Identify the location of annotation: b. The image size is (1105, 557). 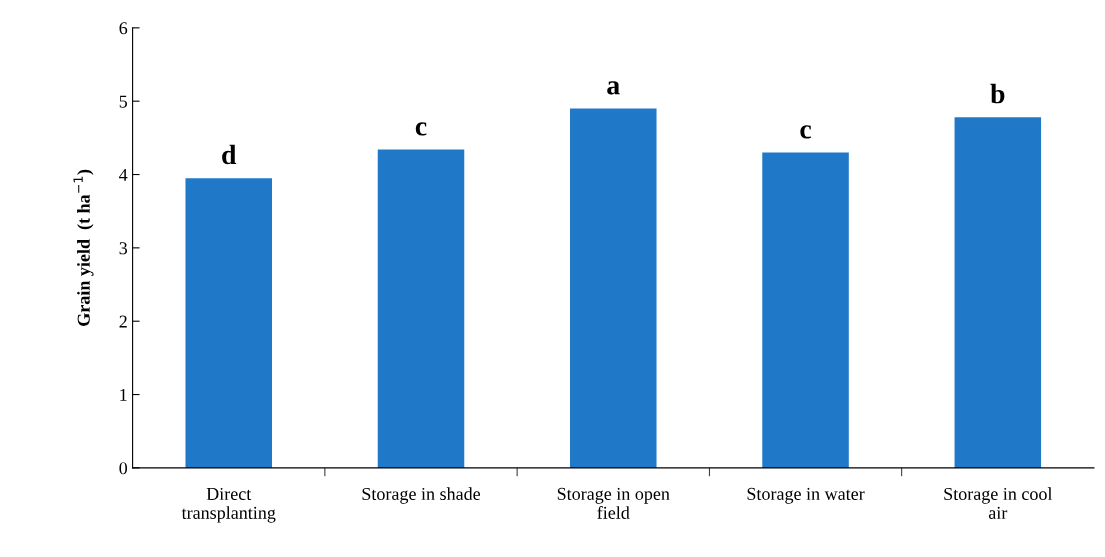
(997, 93).